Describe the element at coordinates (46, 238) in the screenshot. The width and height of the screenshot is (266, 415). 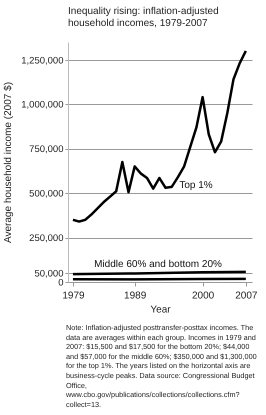
I see `y-tick-label: 250,000` at that location.